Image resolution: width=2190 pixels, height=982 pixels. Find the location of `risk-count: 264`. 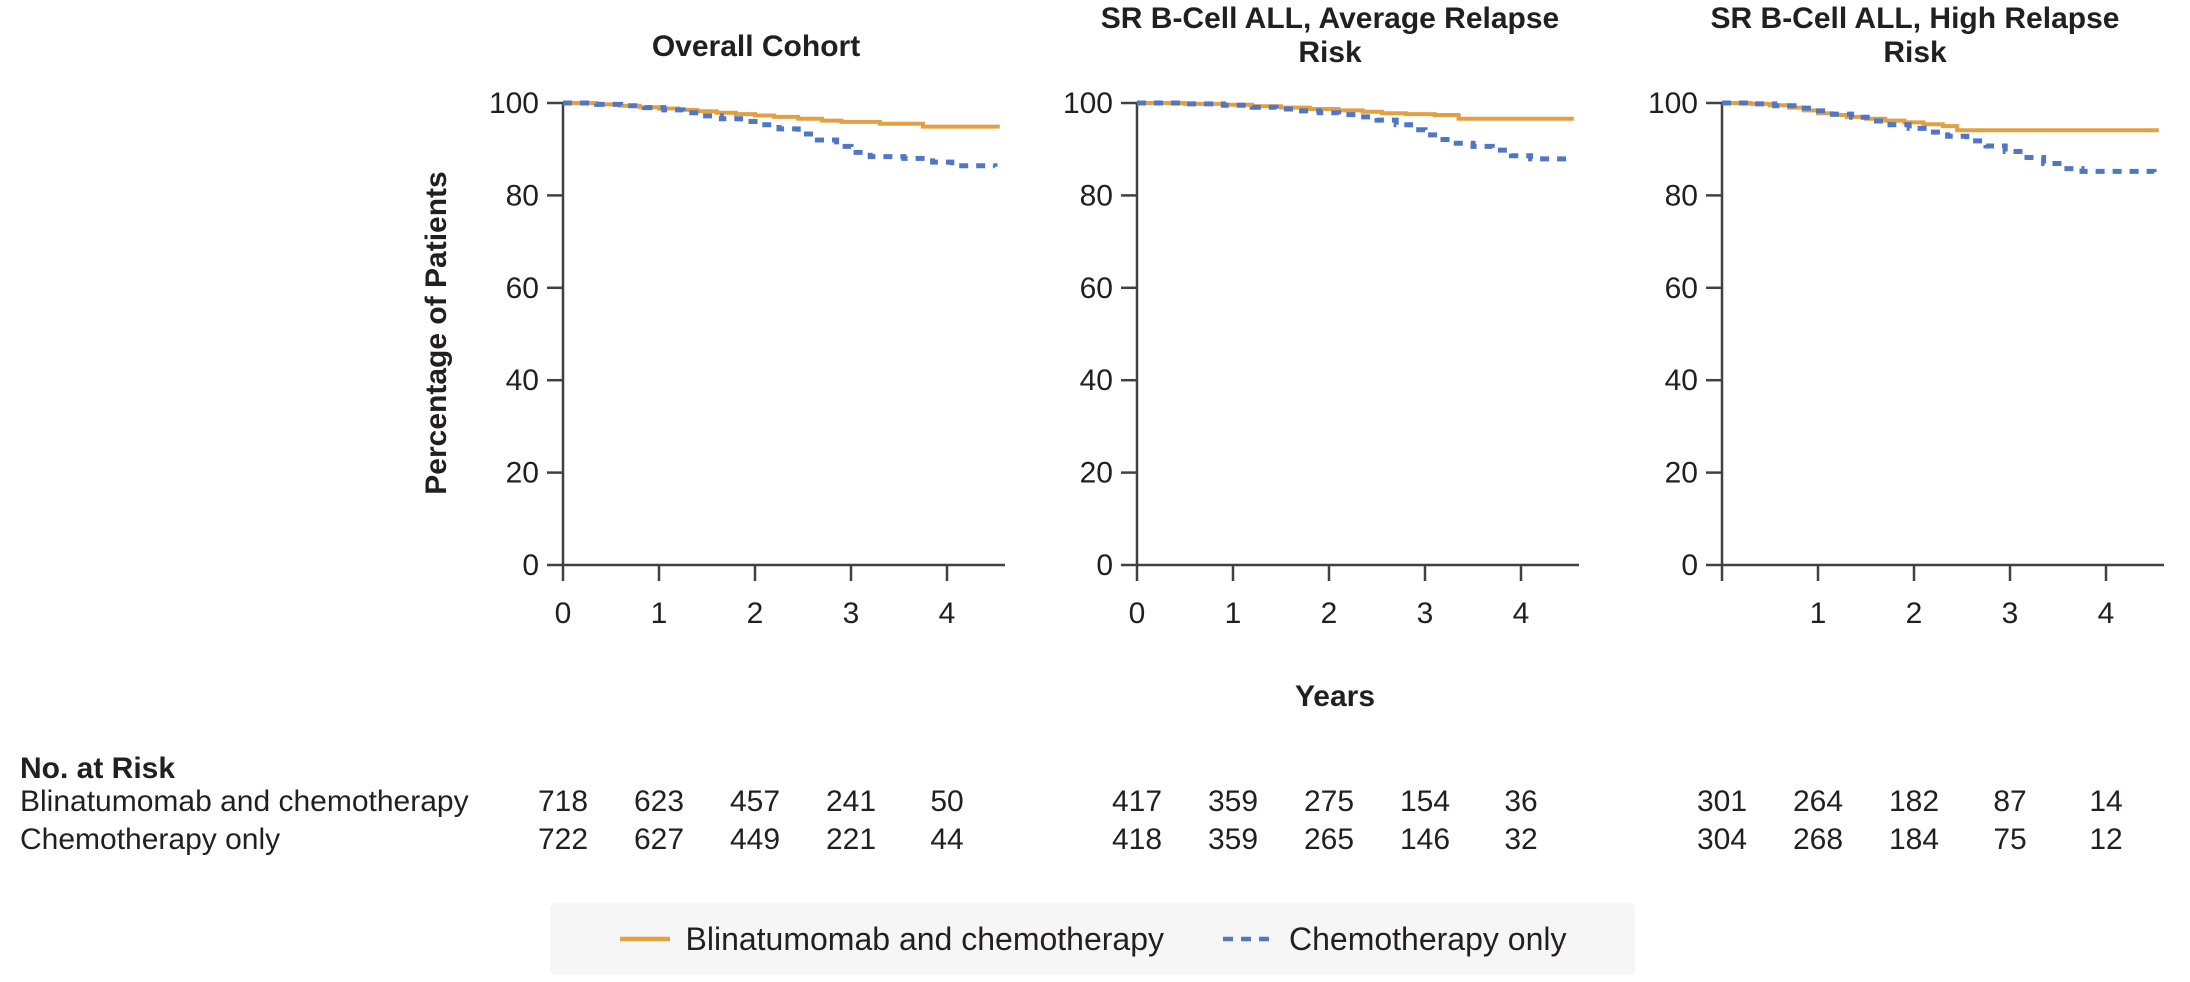

risk-count: 264 is located at coordinates (1818, 801).